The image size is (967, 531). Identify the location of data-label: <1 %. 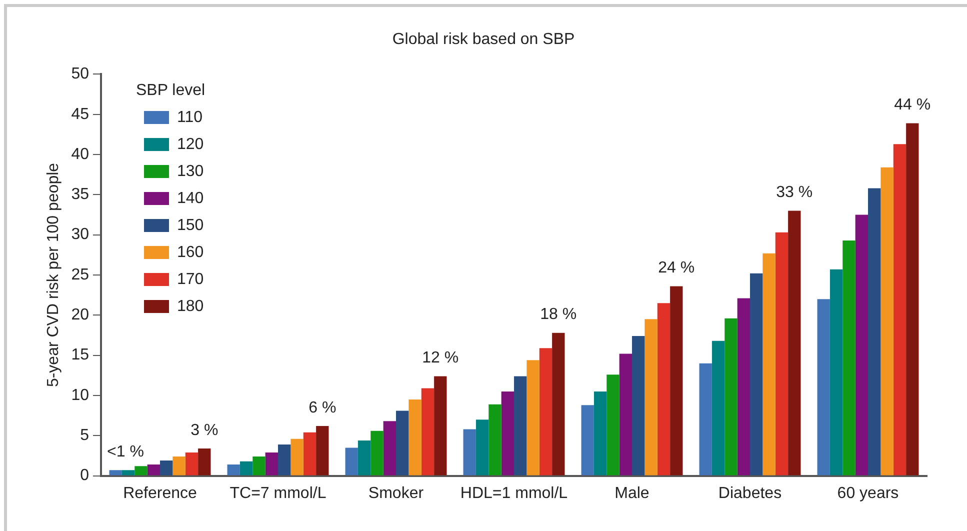
(125, 452).